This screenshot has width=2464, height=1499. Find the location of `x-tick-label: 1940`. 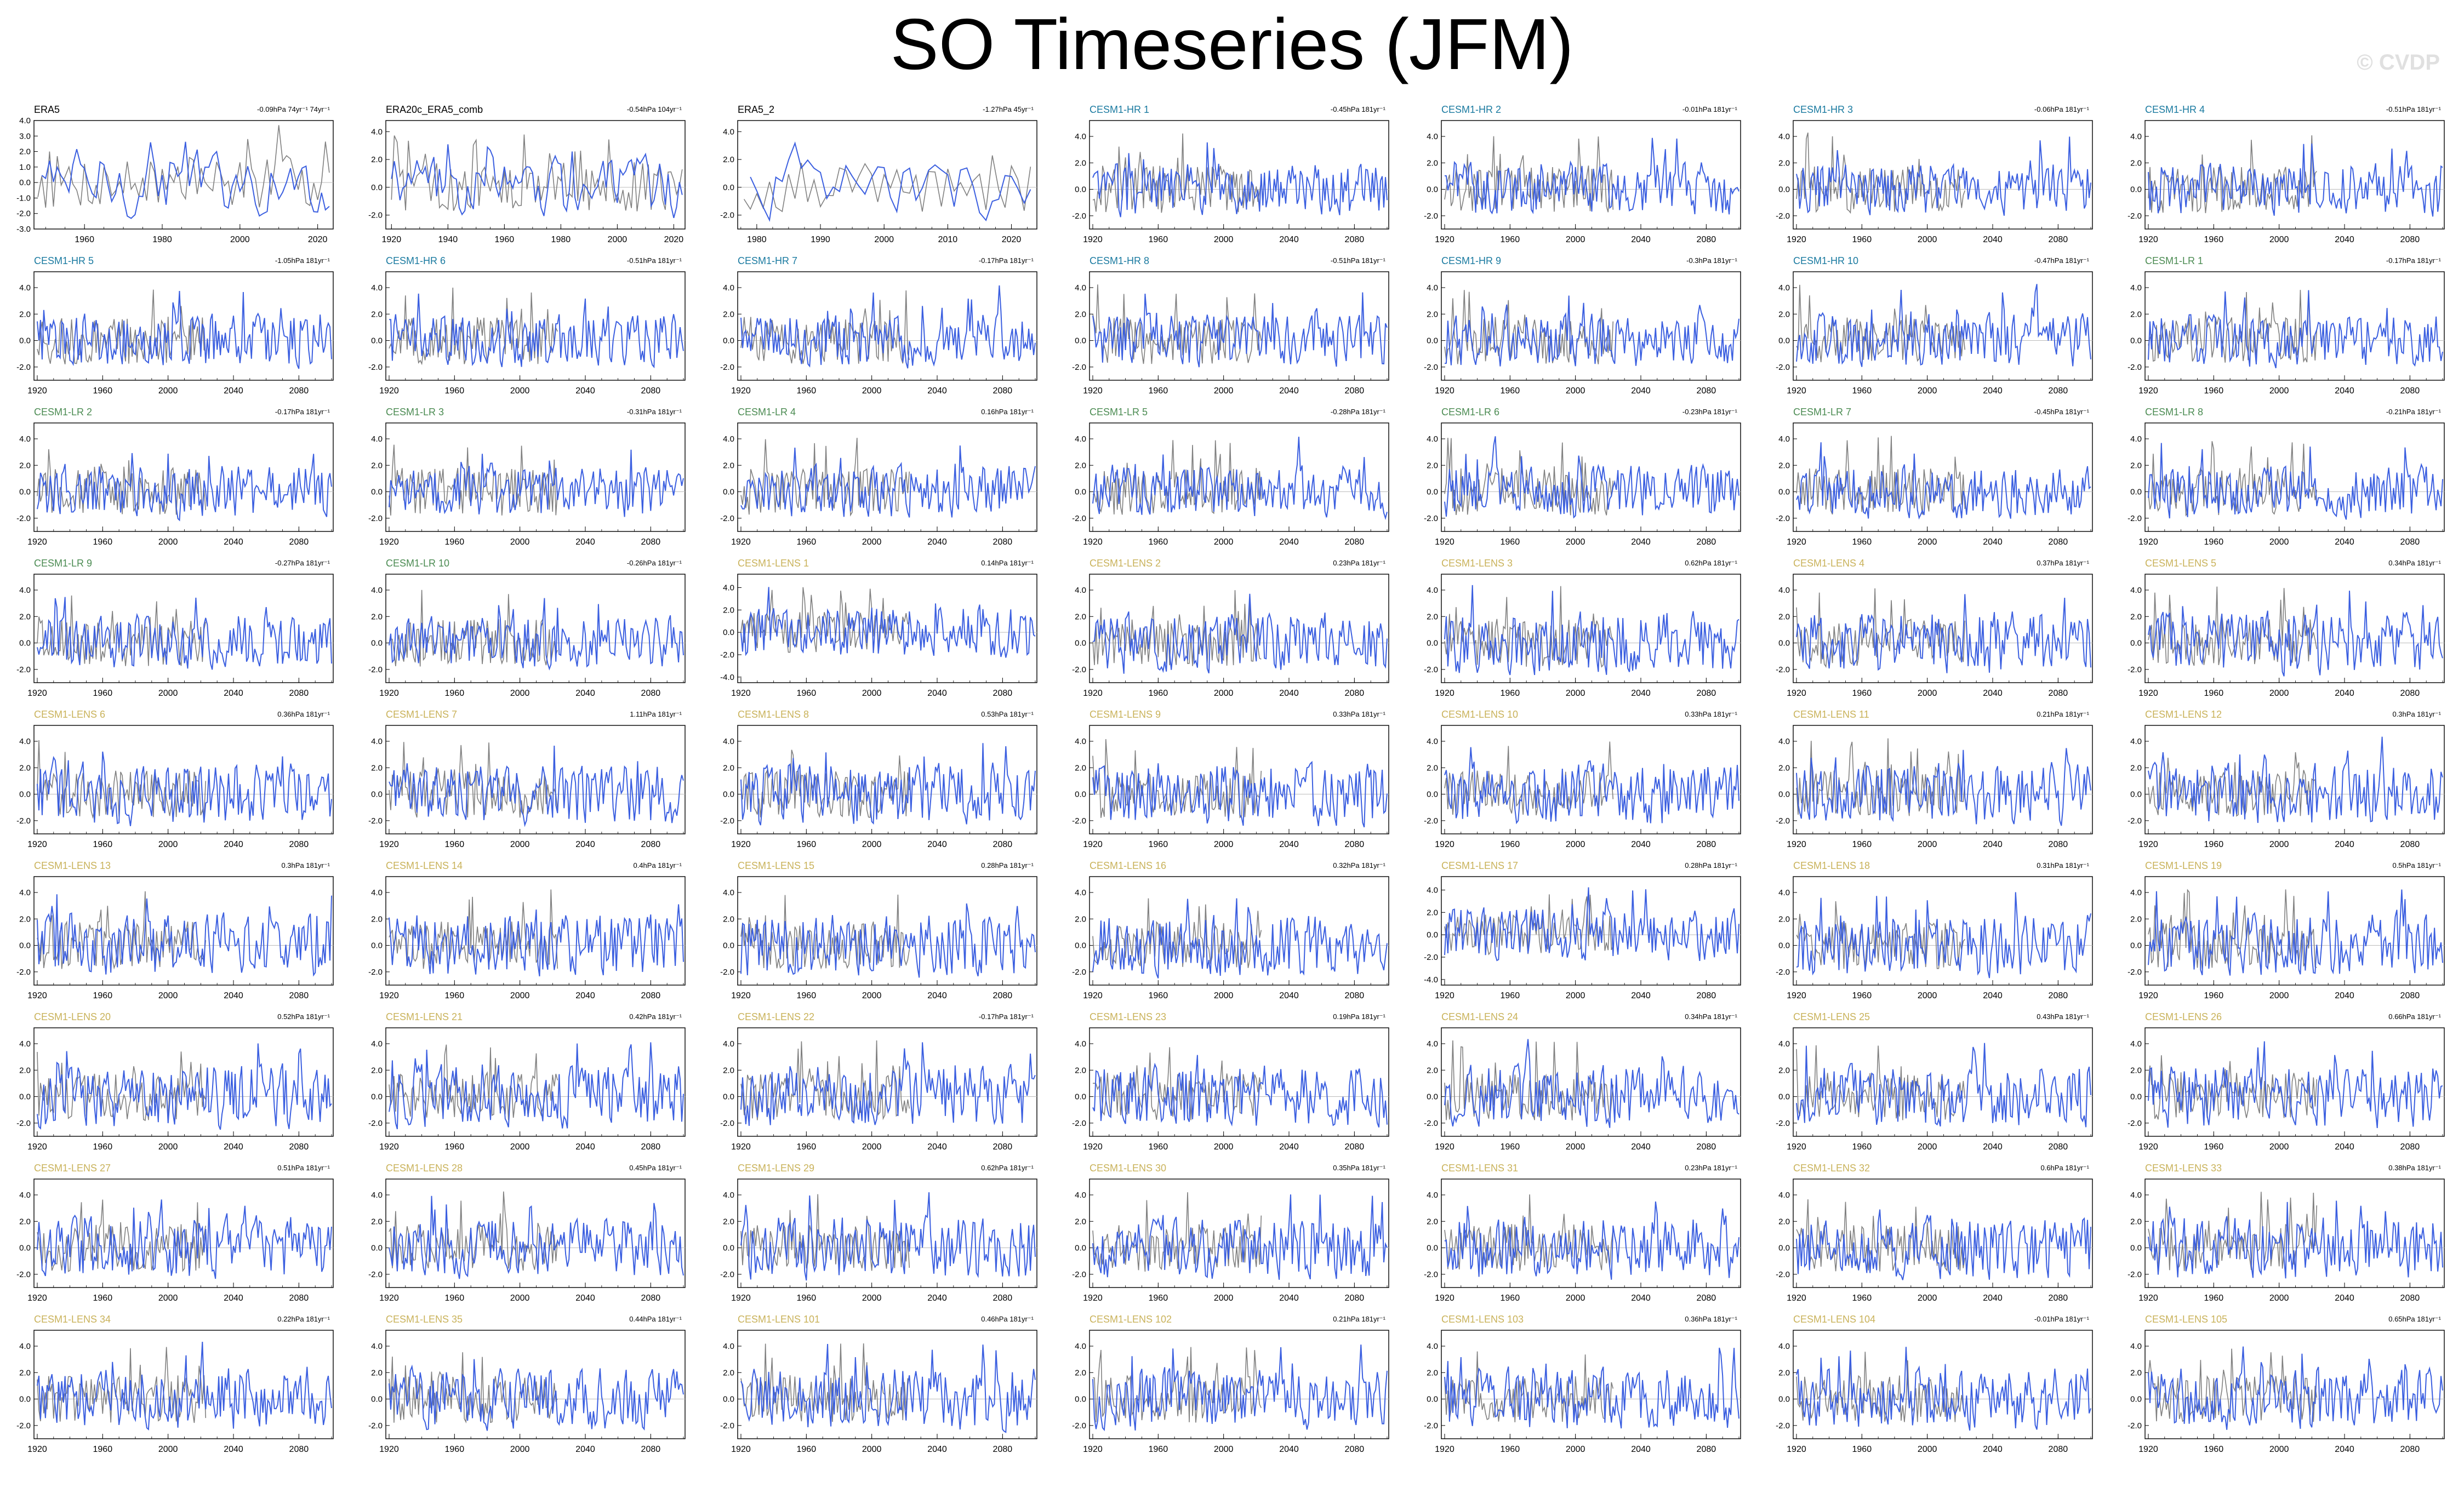

x-tick-label: 1940 is located at coordinates (448, 239).